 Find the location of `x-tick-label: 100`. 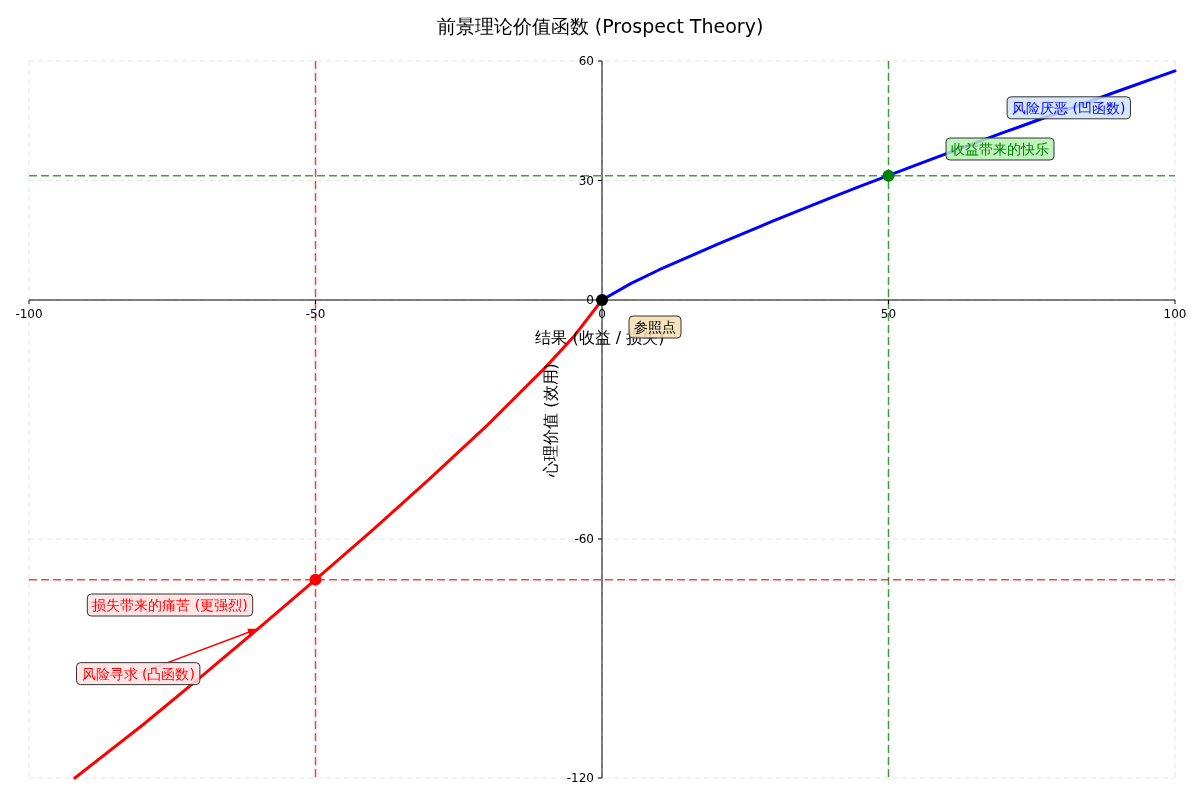

x-tick-label: 100 is located at coordinates (1175, 314).